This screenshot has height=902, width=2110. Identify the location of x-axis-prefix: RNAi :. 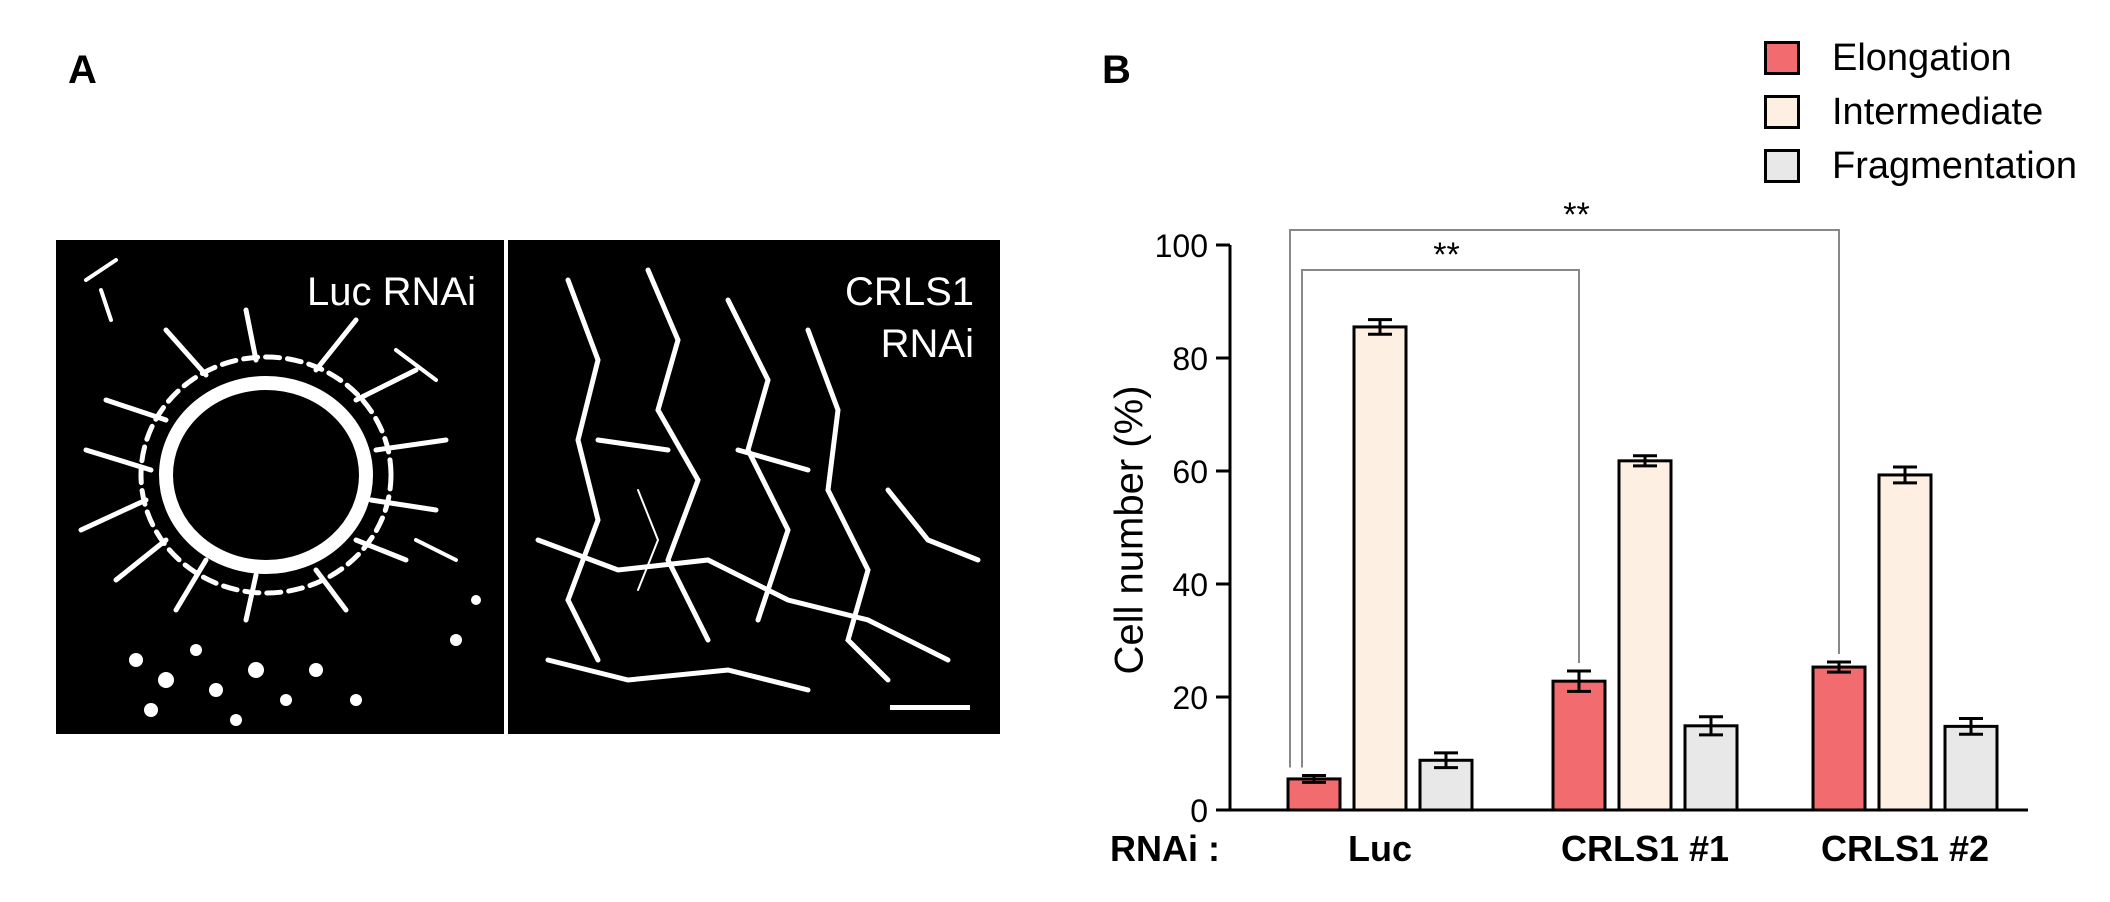
(1165, 848).